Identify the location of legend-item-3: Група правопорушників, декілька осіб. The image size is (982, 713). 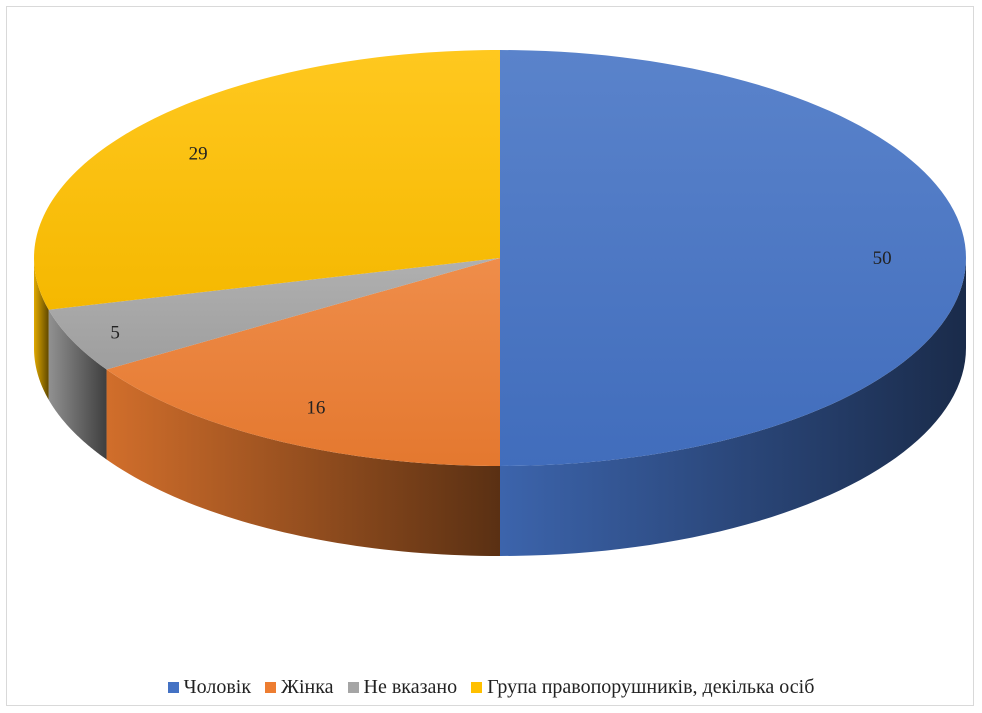
(642, 687).